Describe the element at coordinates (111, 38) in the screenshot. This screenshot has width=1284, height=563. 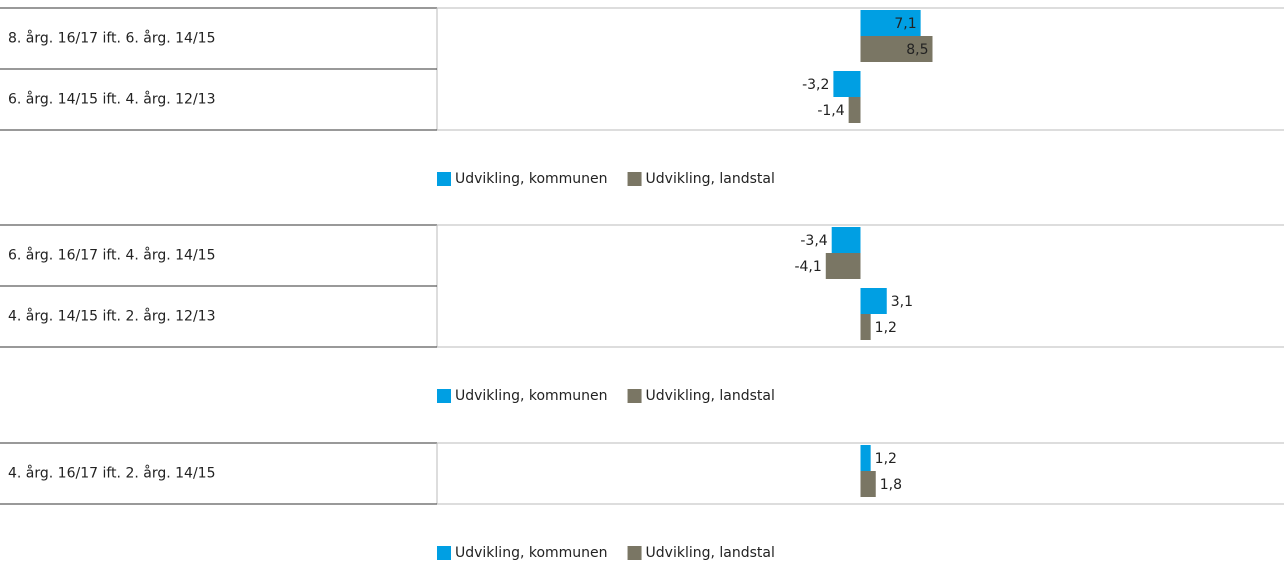
I see `category-label: 8. årg. 16/17 ift. 6. årg. 14/15` at that location.